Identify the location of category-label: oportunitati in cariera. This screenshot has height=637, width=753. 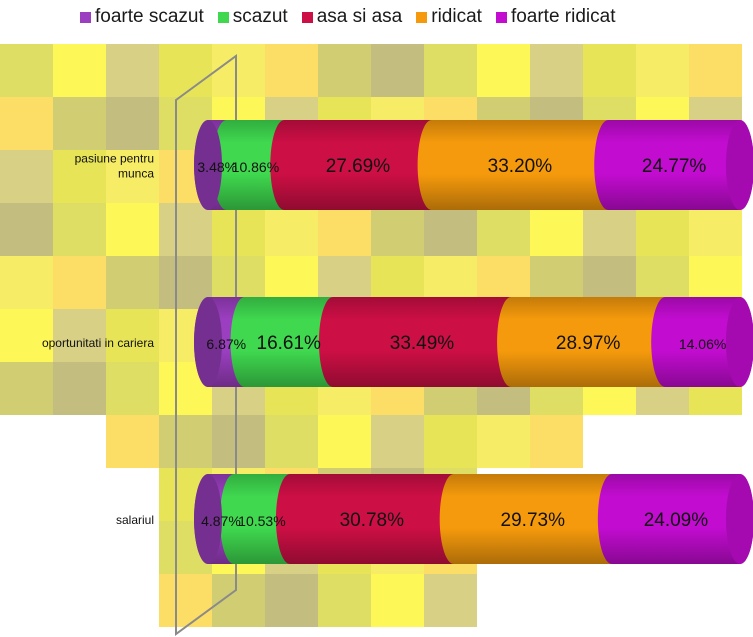
(98, 343).